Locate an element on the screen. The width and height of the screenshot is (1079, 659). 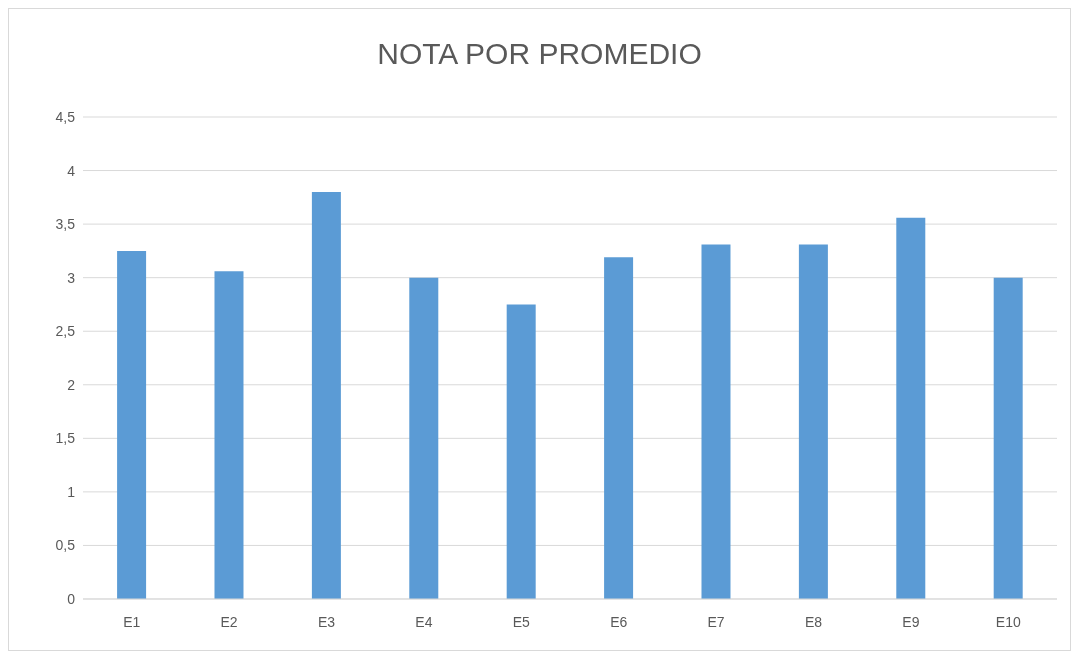
chart-title: NOTA POR PROMEDIO is located at coordinates (539, 53).